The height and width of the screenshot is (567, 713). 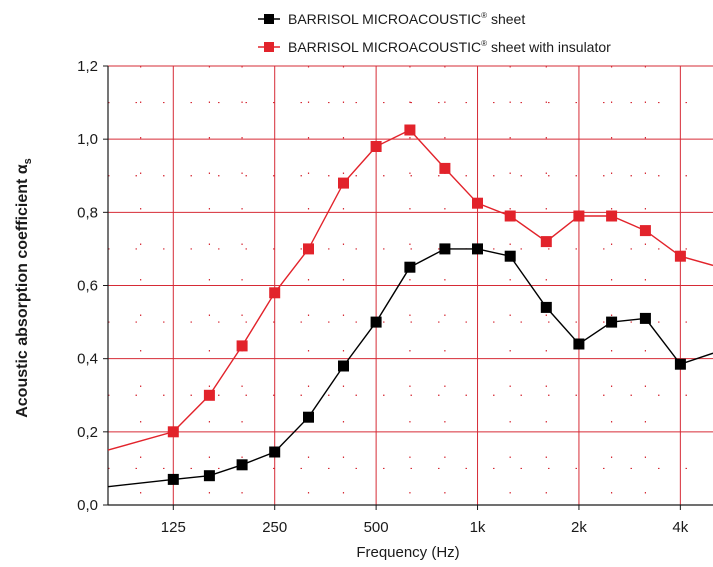 I want to click on x-tick-label: 1k, so click(x=478, y=527).